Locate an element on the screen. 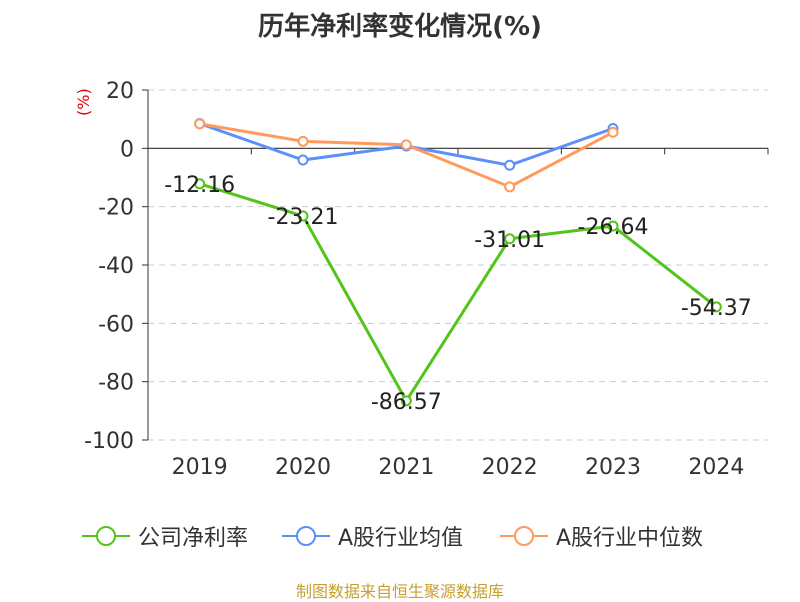 This screenshot has width=800, height=602. legend-label: A股行业中位数 is located at coordinates (630, 538).